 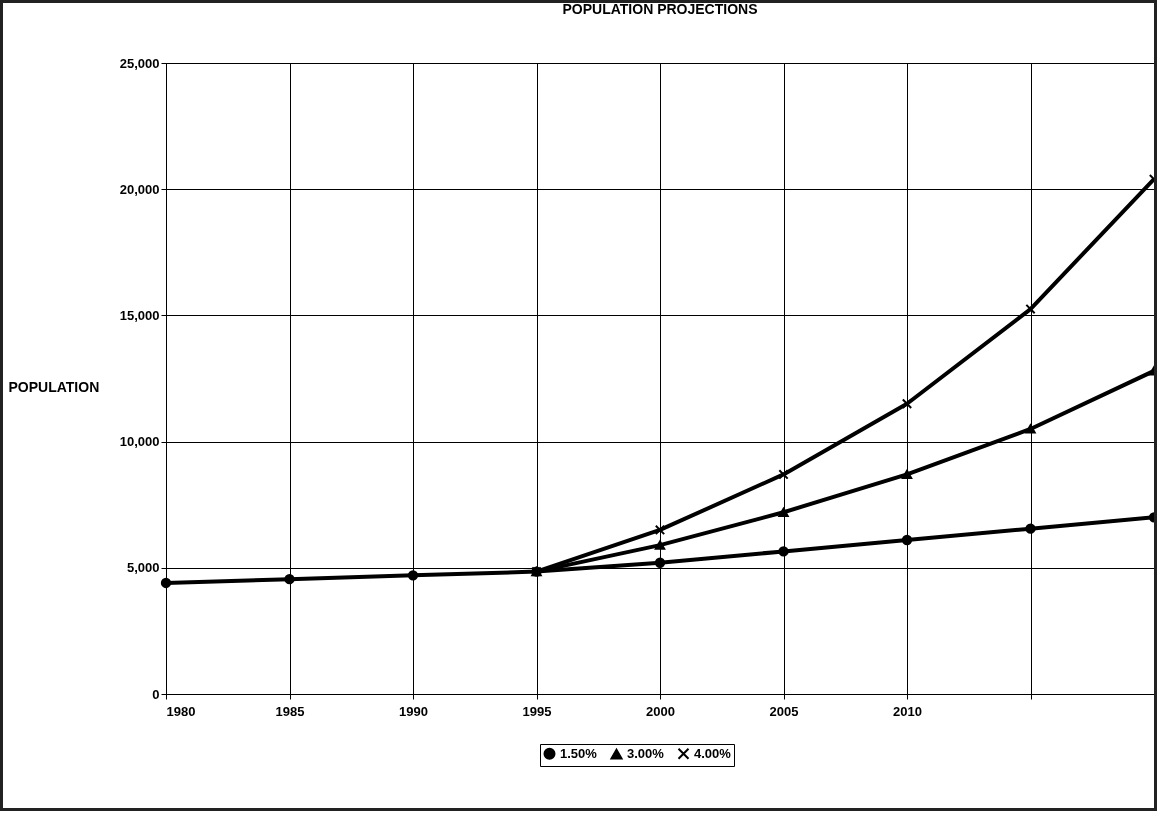 I want to click on x-tick-label: 2005, so click(x=784, y=711).